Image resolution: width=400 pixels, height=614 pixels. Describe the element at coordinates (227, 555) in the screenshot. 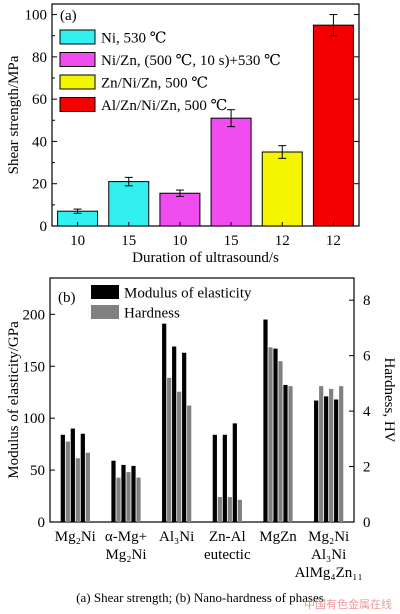

I see `panel-b-category-label: eutectic` at that location.